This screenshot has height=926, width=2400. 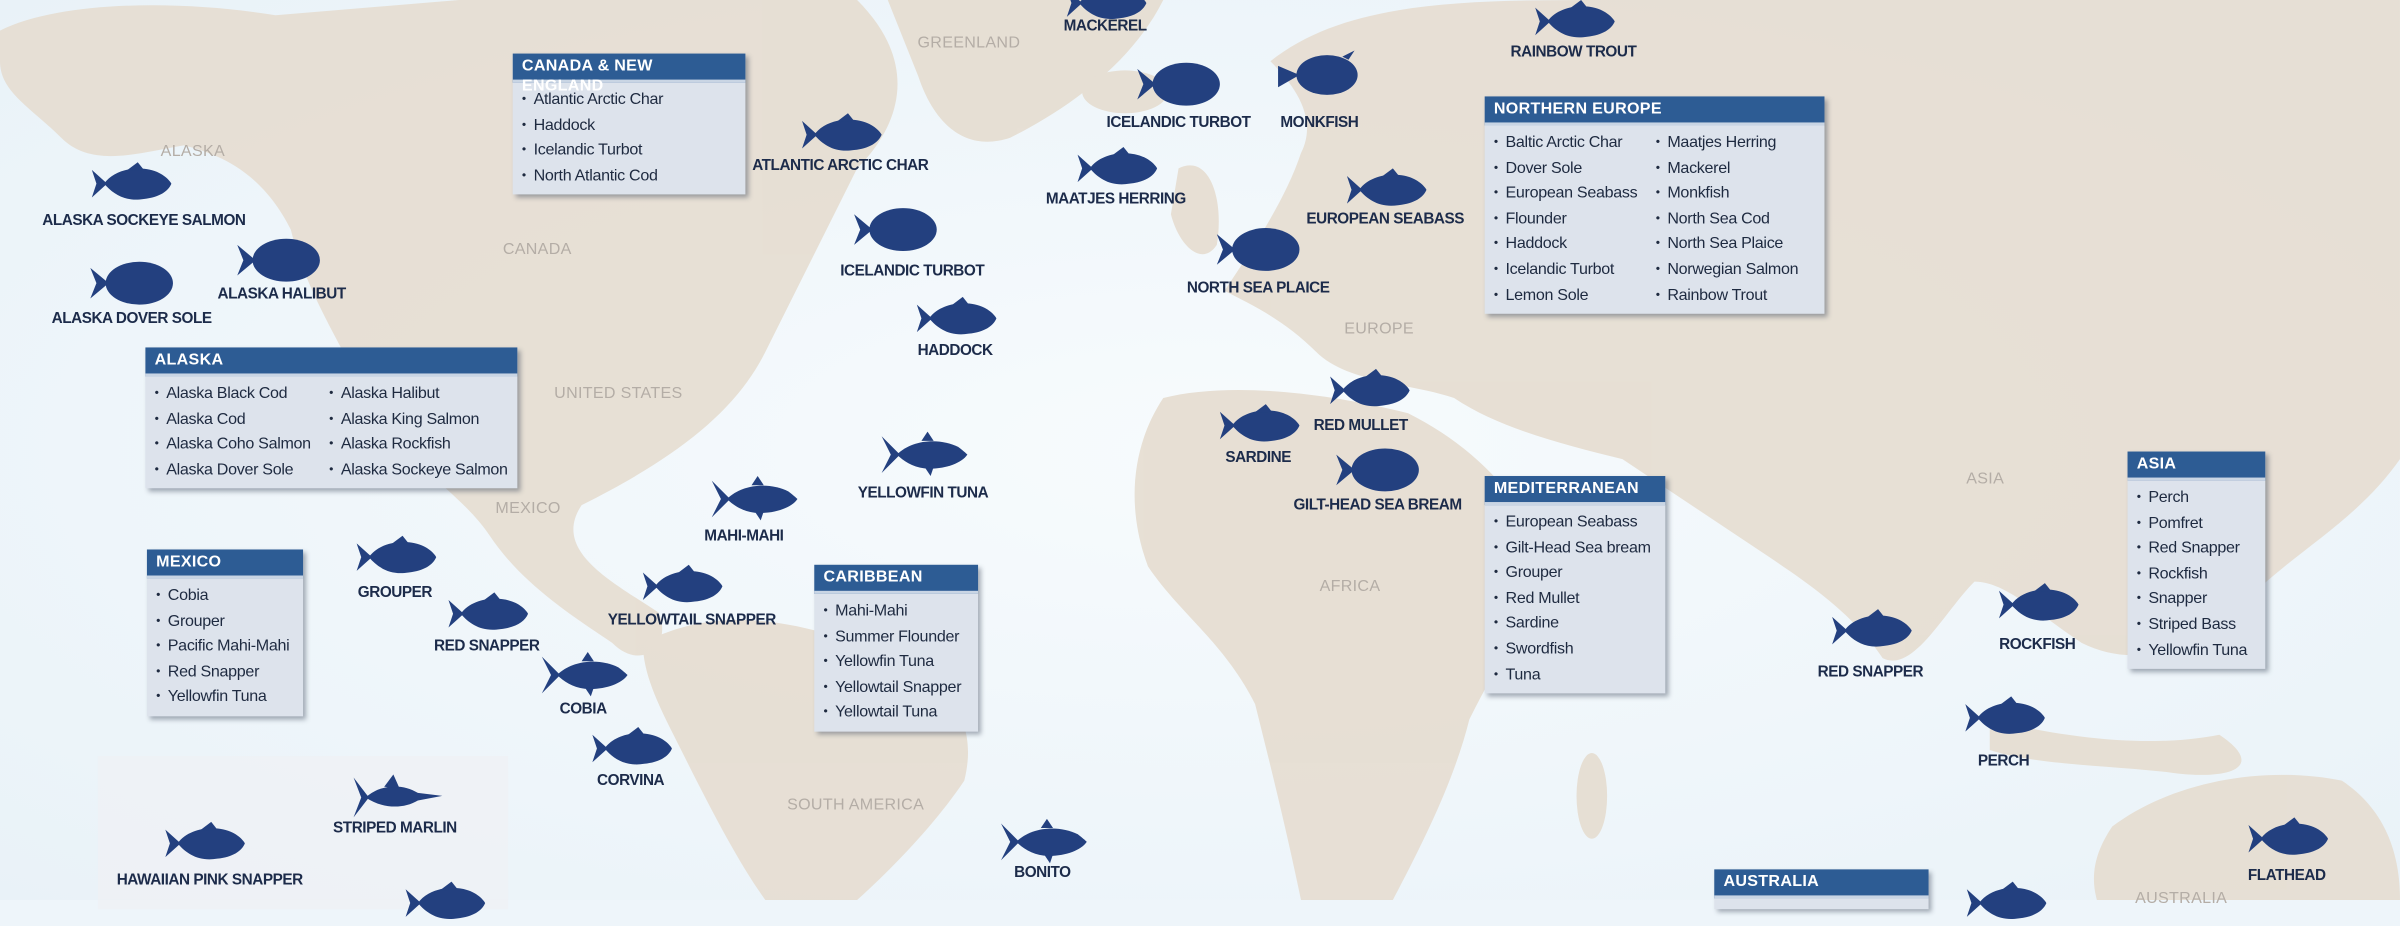 I want to click on fish-label: PERCH, so click(x=2003, y=761).